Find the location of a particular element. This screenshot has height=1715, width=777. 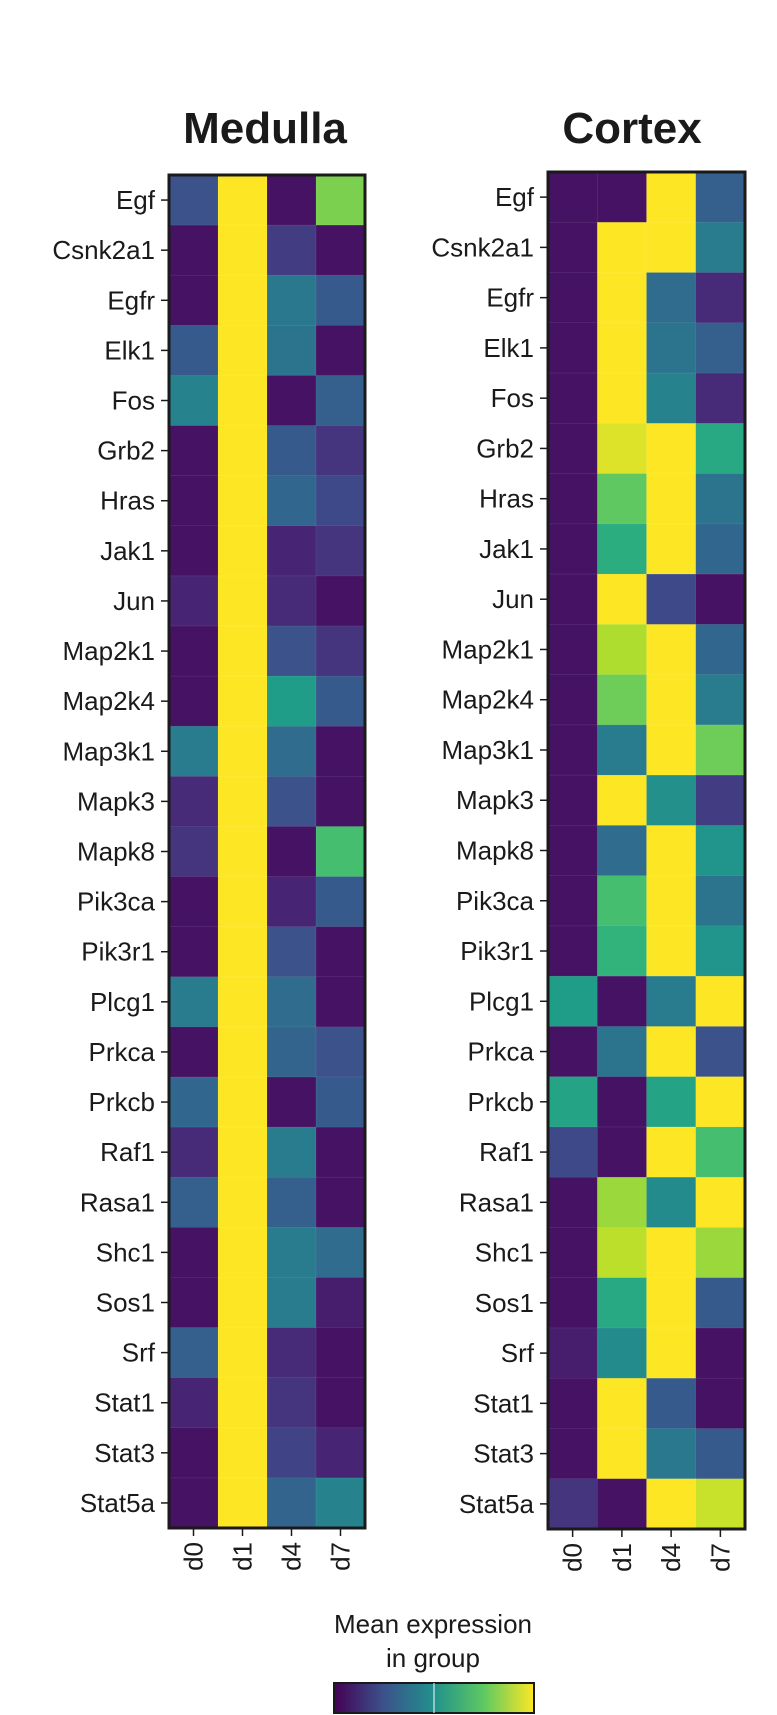

medulla-cell-sos1-d1 is located at coordinates (242, 1303).